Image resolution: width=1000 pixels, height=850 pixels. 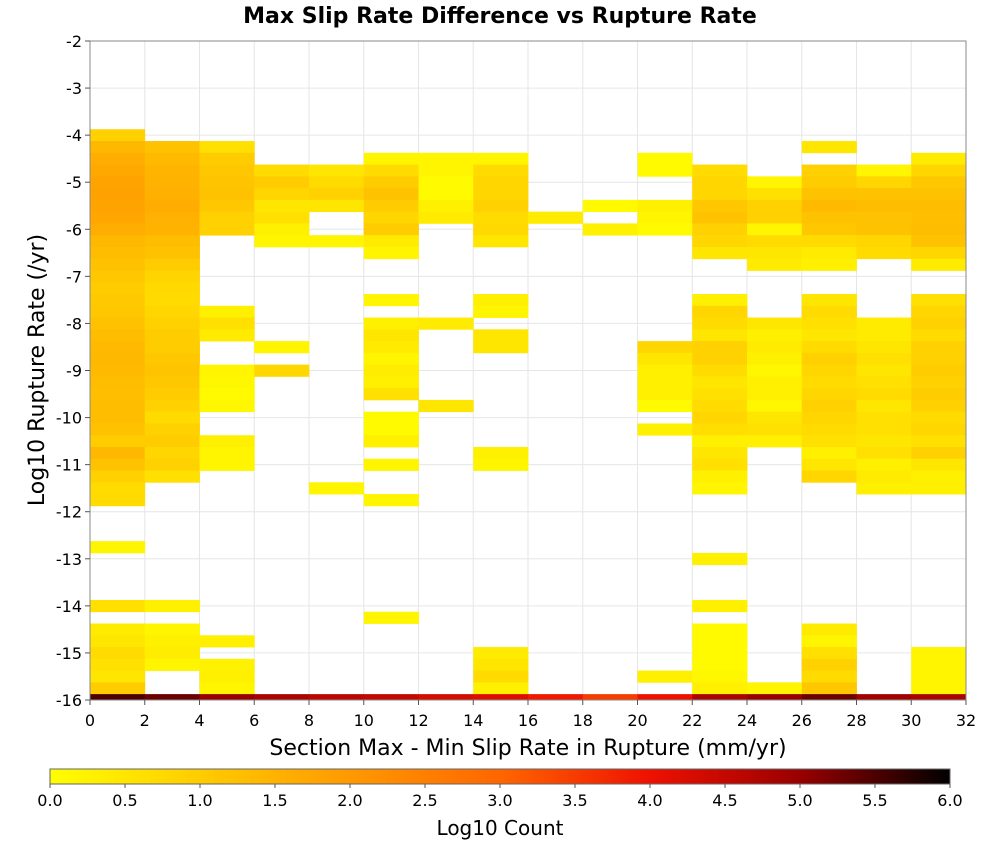 What do you see at coordinates (145, 720) in the screenshot?
I see `x-tick-label: 2` at bounding box center [145, 720].